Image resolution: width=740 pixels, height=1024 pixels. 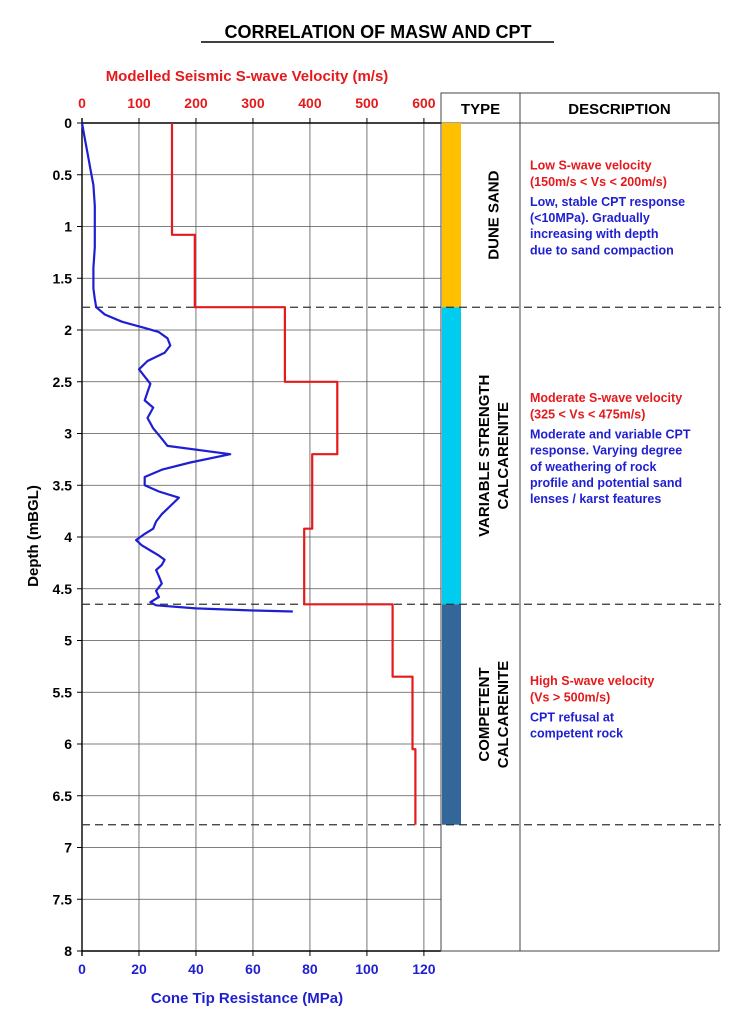 I want to click on depth-tick-label: 6, so click(x=68, y=744).